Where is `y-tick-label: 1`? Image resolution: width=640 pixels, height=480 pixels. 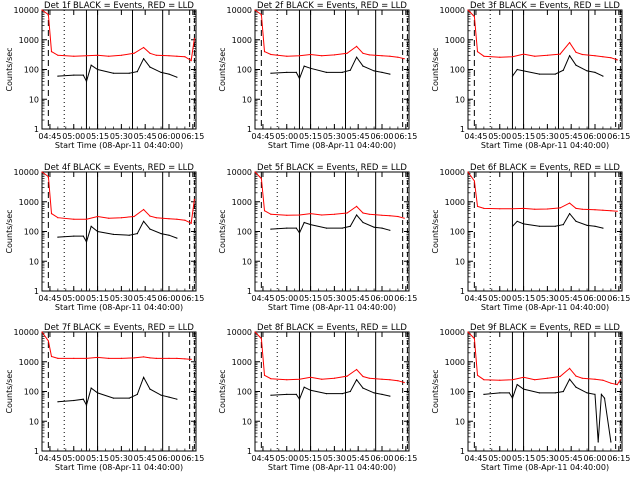
y-tick-label: 1 is located at coordinates (249, 129).